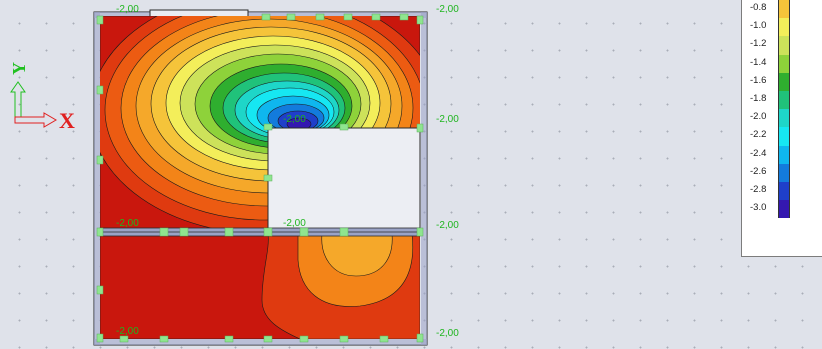 The height and width of the screenshot is (349, 822). I want to click on legend-item: -2.4, so click(782, 154).